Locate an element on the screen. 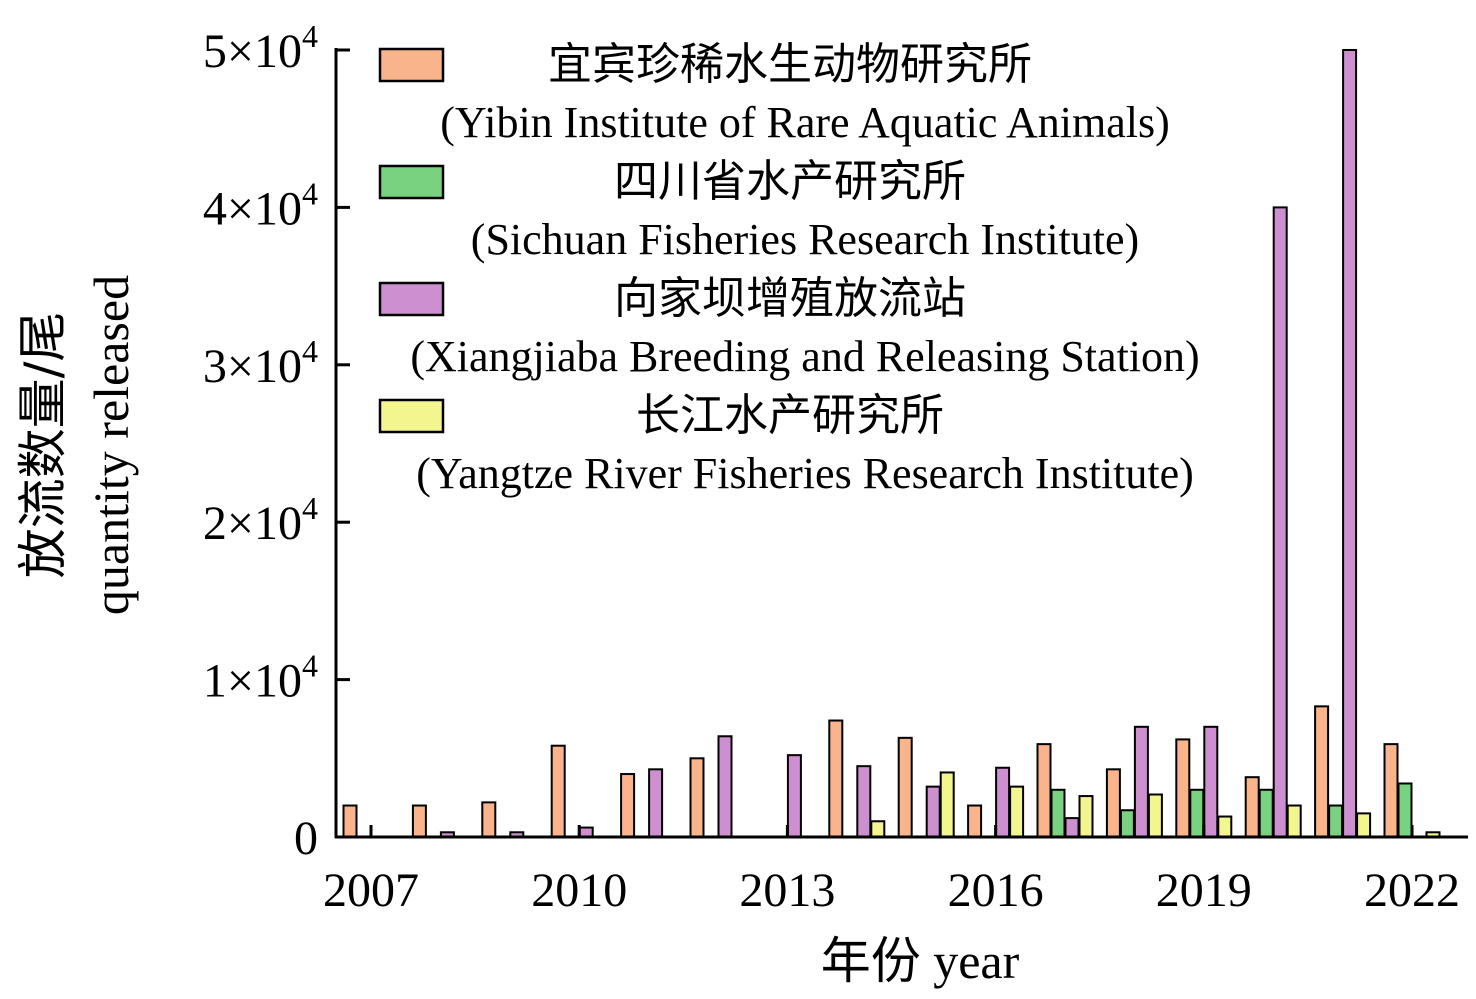 The height and width of the screenshot is (999, 1476). y-axis-title-cn: 放流数量/尾 is located at coordinates (43, 445).